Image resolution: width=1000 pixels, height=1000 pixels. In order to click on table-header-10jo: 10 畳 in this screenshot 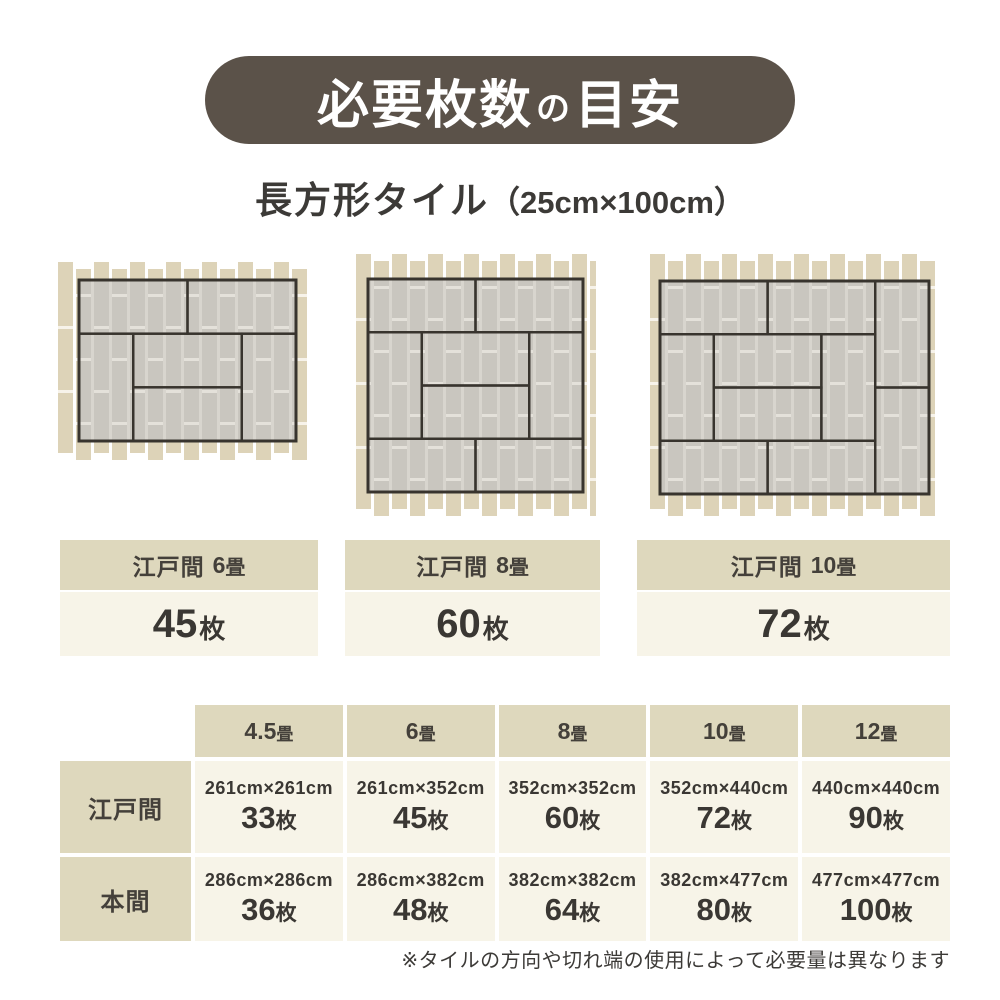, I will do `click(724, 731)`.